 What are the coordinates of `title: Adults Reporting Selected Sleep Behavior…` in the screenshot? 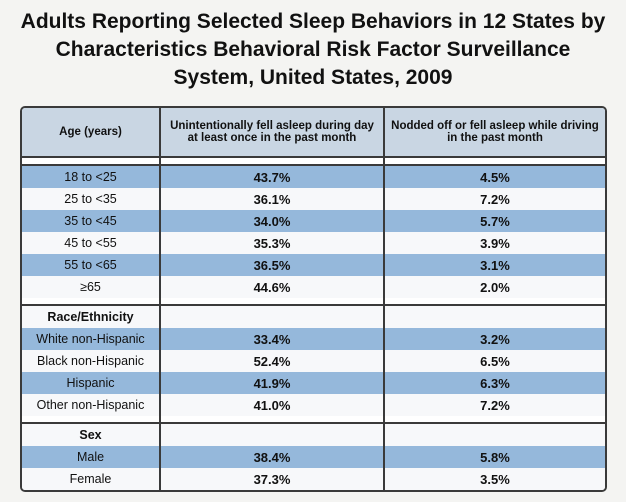 It's located at (313, 49).